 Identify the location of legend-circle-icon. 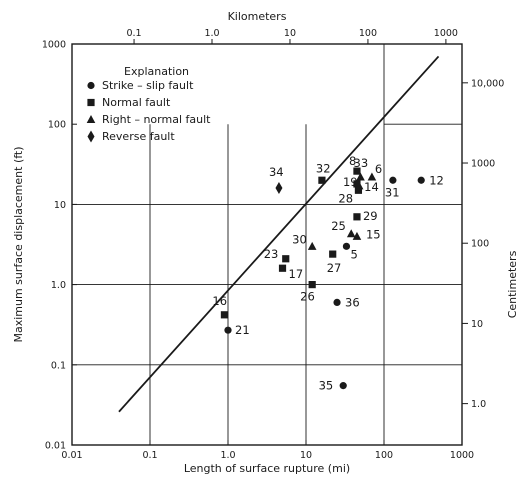
(91, 85).